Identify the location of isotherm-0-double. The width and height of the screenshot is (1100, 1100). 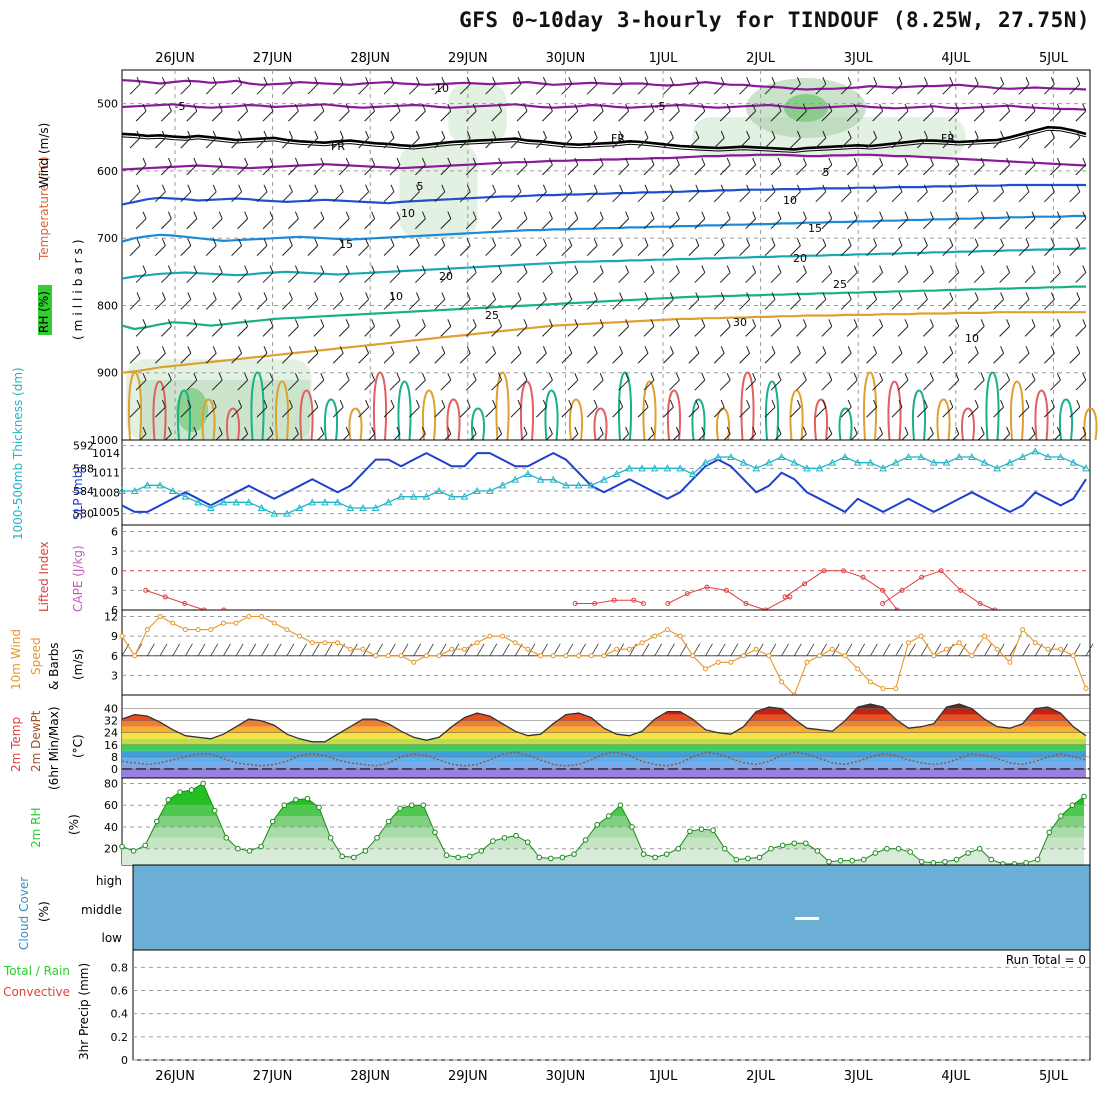
(604, 141).